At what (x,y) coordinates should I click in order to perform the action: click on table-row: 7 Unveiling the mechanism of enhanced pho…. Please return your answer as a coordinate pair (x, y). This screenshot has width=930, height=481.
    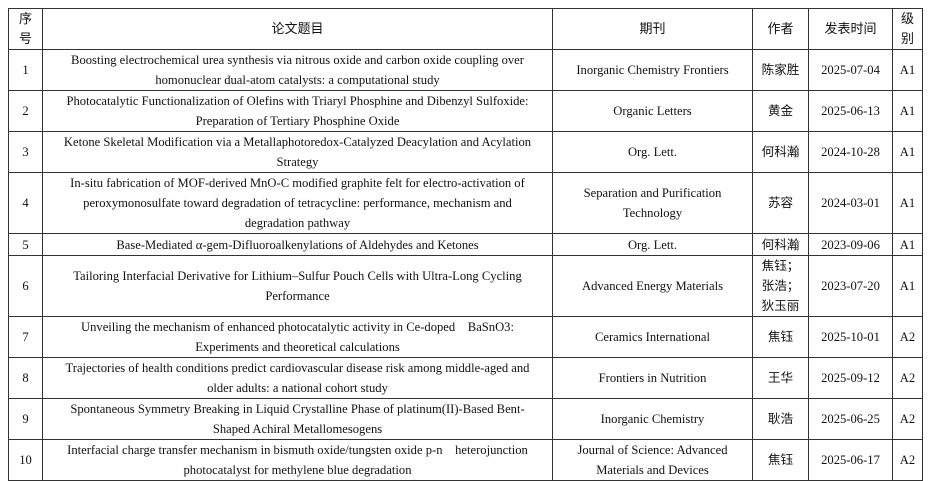
    Looking at the image, I should click on (465, 337).